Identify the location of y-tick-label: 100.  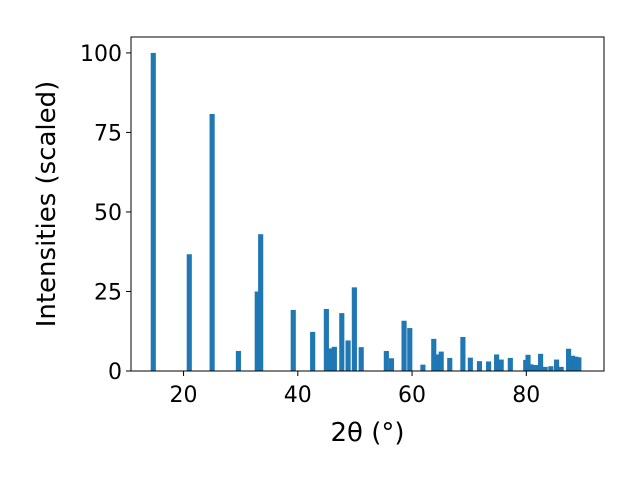
(101, 54).